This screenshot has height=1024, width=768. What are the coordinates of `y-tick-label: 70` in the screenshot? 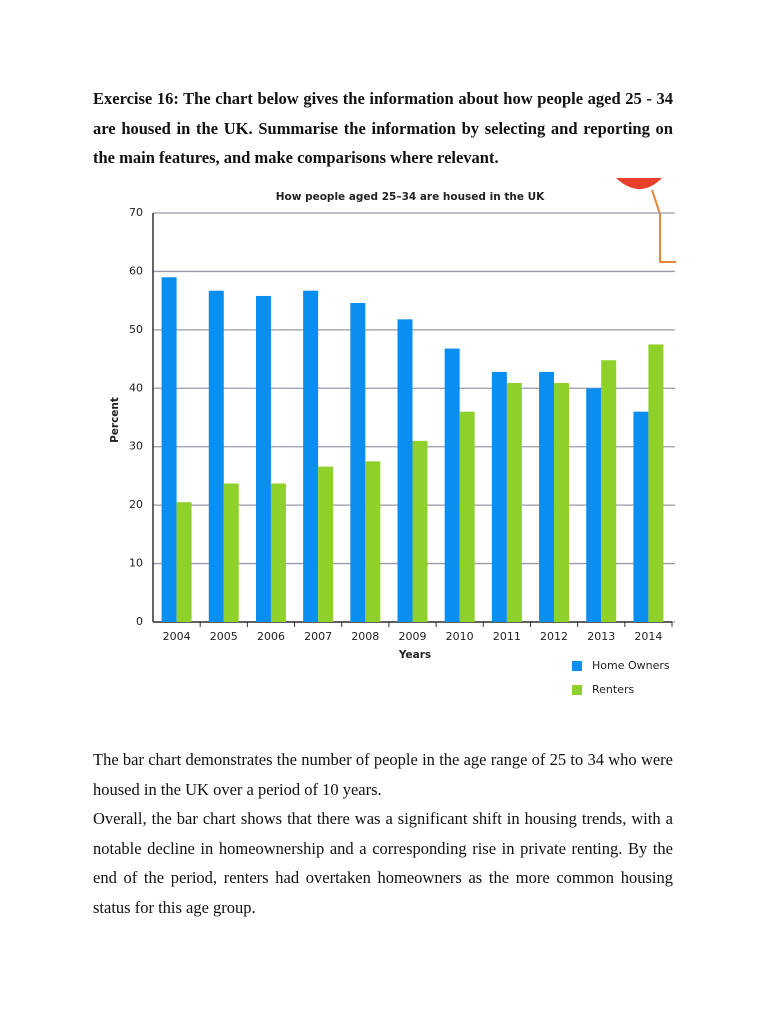 It's located at (136, 212).